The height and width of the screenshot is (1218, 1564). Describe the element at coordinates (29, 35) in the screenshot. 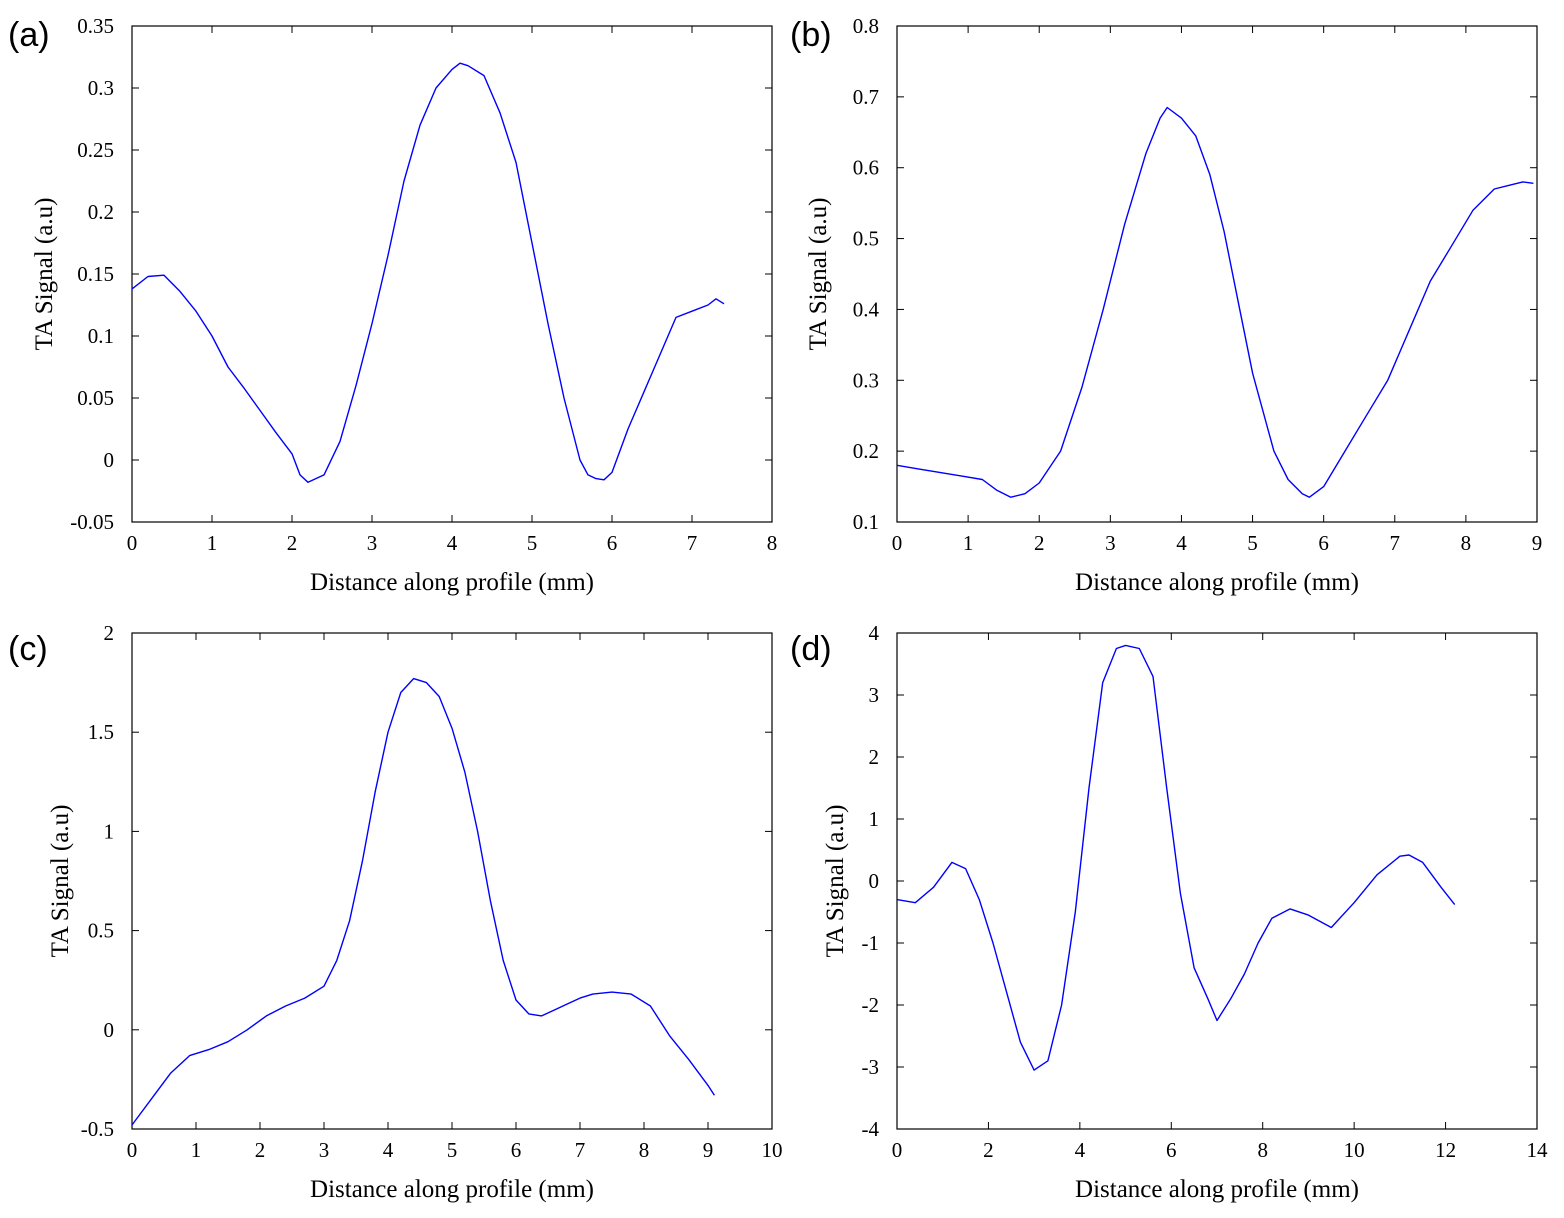

I see `panel-label: (a)` at that location.